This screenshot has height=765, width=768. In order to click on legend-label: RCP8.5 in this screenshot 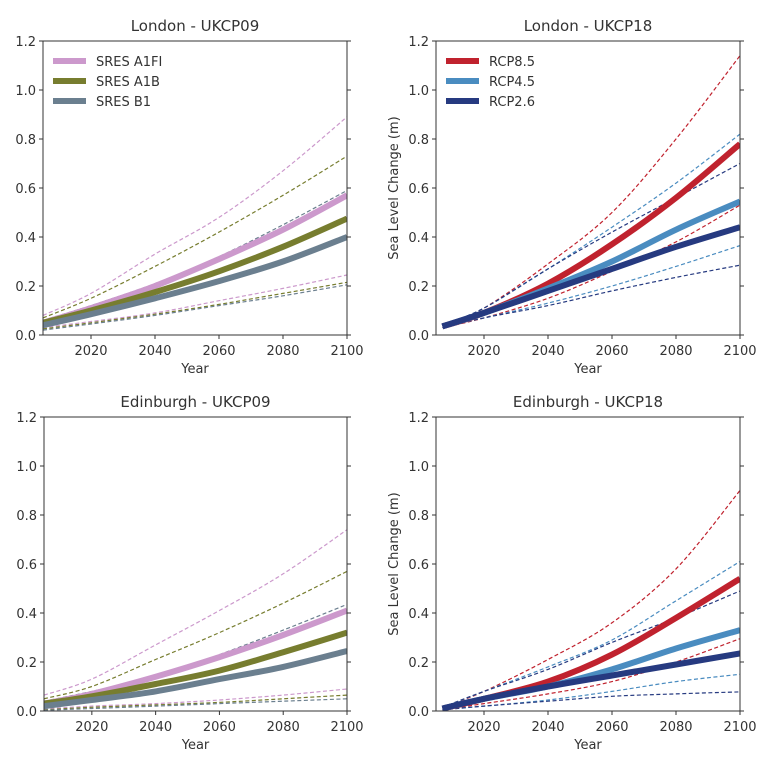, I will do `click(512, 62)`.